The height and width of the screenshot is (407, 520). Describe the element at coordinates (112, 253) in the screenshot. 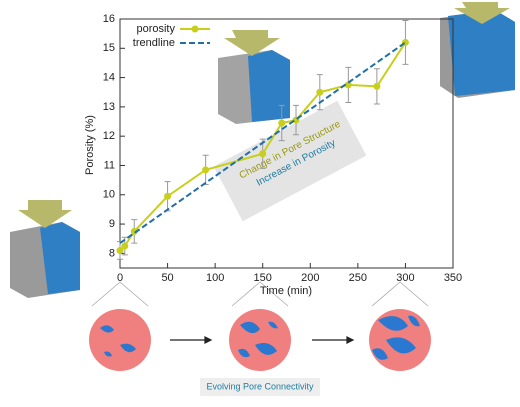

I see `y-tick-label: 8` at that location.